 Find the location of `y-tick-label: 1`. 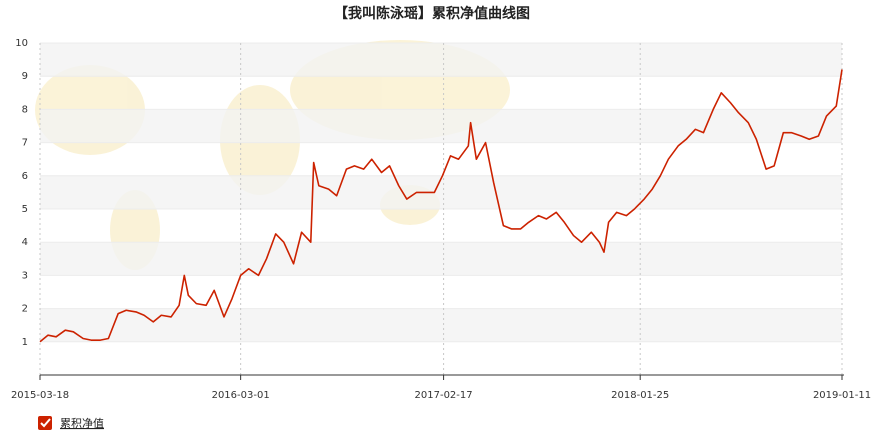

y-tick-label: 1 is located at coordinates (25, 342).